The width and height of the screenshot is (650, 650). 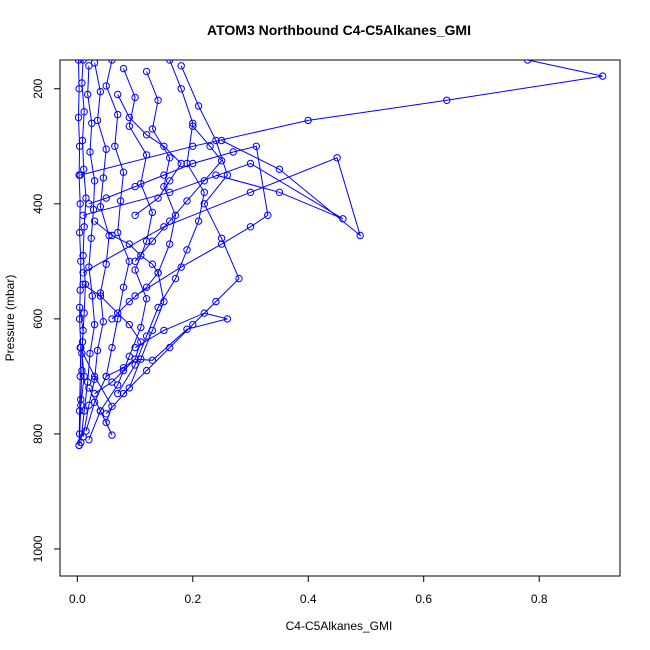 I want to click on x-axis-label: C4-C5Alkanes_GMI, so click(x=339, y=626).